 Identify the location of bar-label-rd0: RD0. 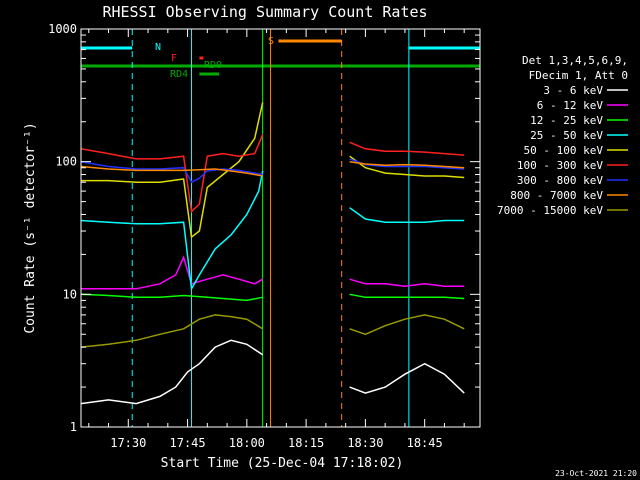
(213, 65).